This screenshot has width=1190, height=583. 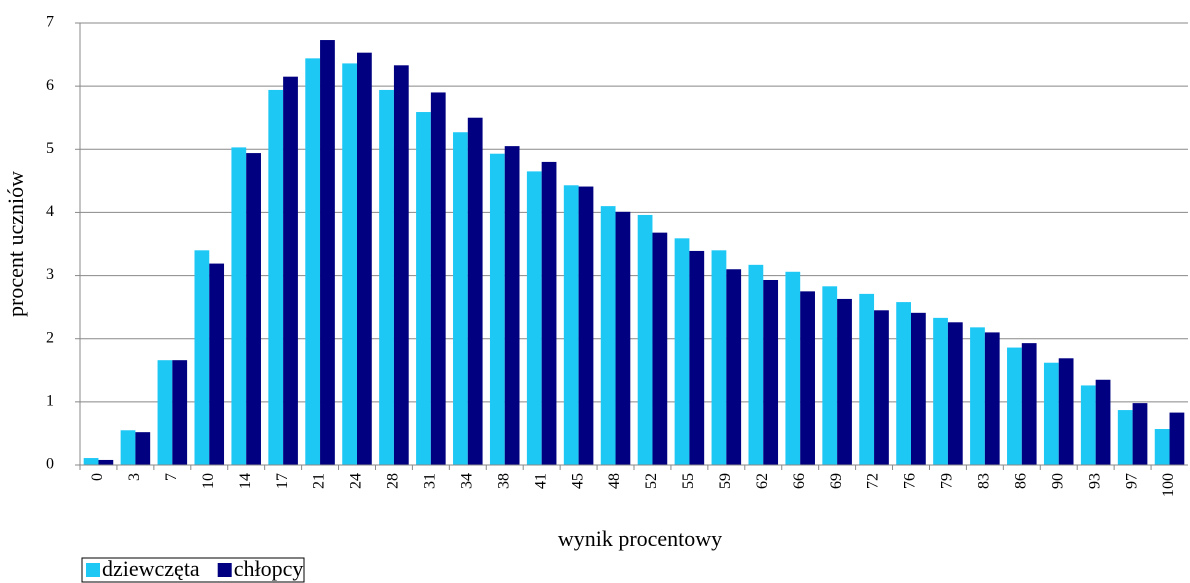 What do you see at coordinates (171, 477) in the screenshot?
I see `x-tick-label: 7` at bounding box center [171, 477].